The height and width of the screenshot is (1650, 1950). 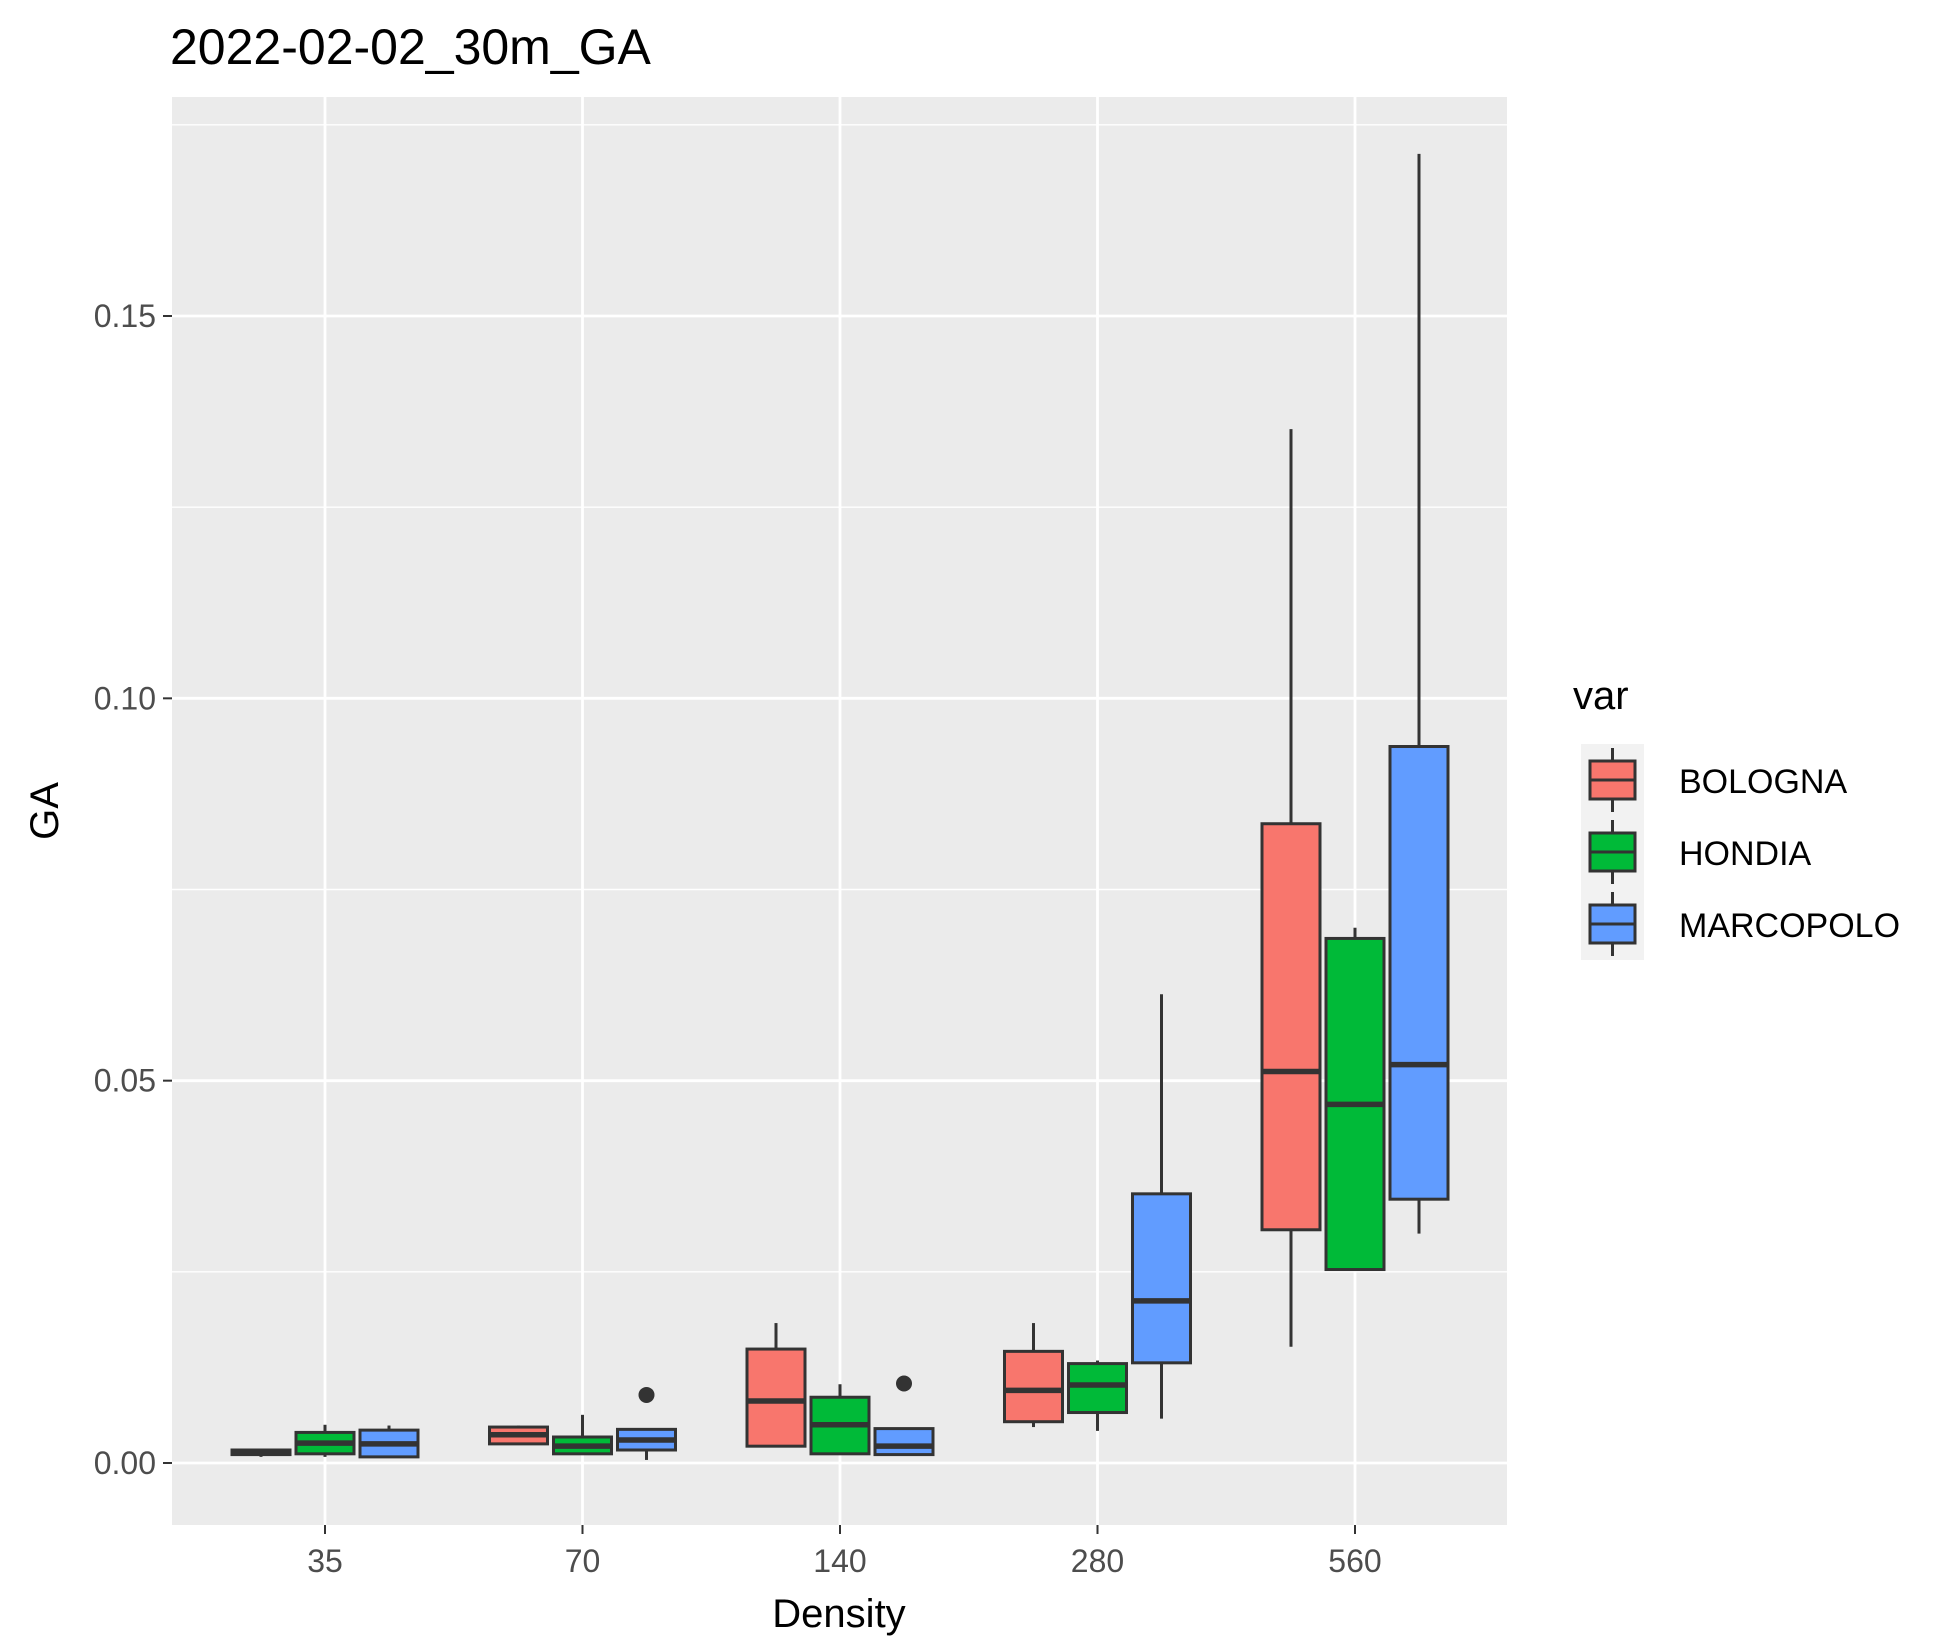 What do you see at coordinates (125, 316) in the screenshot?
I see `y-tick-label-3: 0.15` at bounding box center [125, 316].